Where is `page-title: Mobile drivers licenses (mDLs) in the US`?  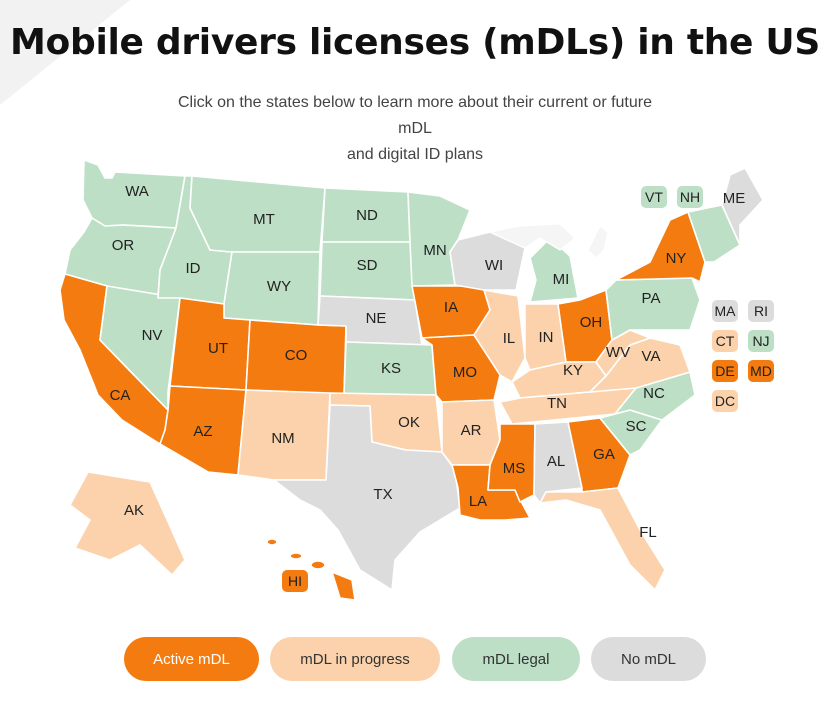 page-title: Mobile drivers licenses (mDLs) in the US is located at coordinates (415, 42).